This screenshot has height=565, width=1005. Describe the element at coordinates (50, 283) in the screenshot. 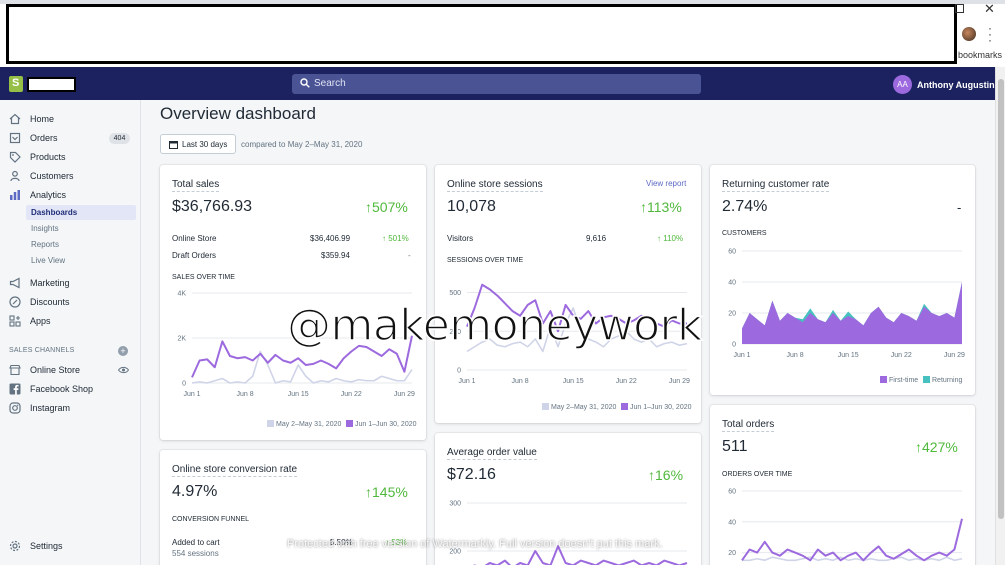

I see `sidebar-item-label: Marketing` at that location.